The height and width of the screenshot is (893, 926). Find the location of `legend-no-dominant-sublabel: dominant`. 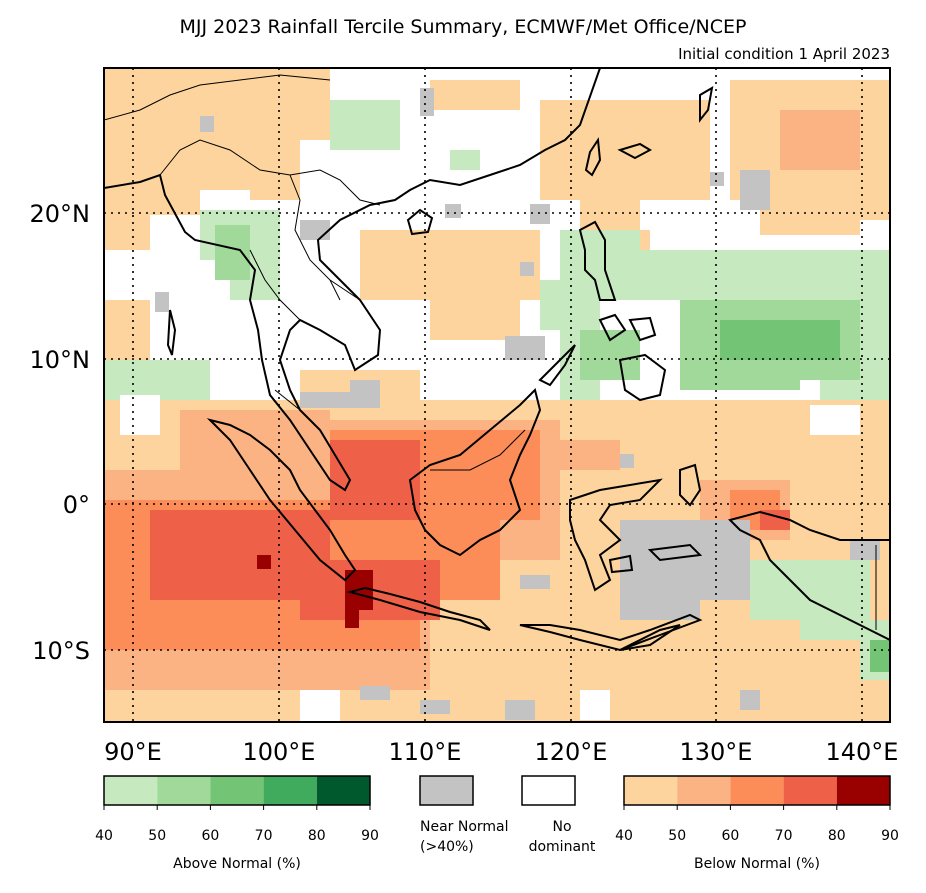

legend-no-dominant-sublabel: dominant is located at coordinates (562, 847).